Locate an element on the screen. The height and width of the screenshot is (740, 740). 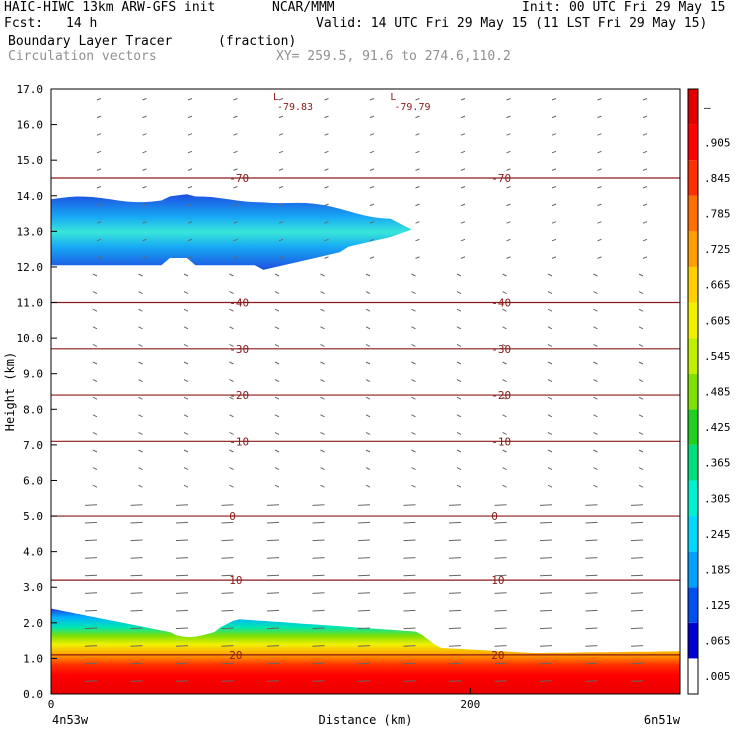
x-tick-label: 0 is located at coordinates (51, 704).